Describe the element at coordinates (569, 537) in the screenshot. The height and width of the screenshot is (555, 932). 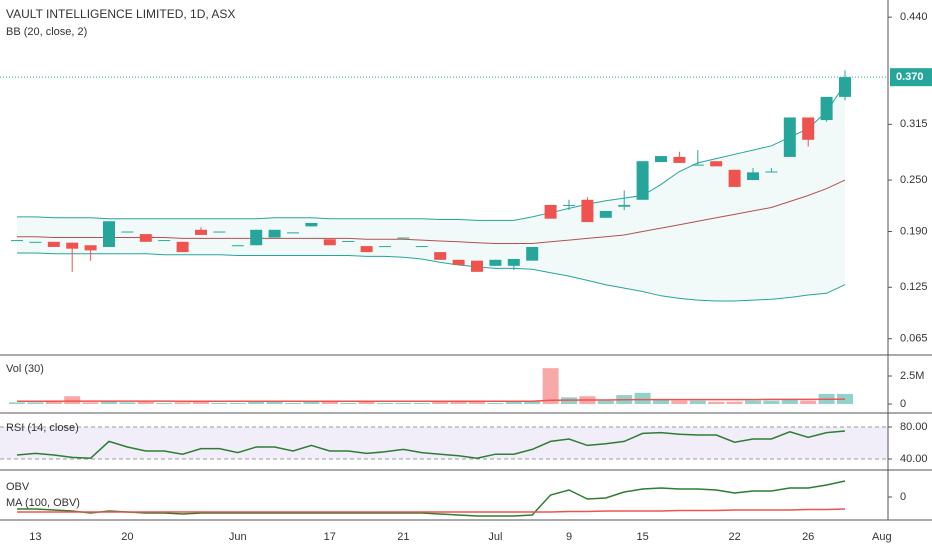
I see `x-tick-label: 9` at that location.